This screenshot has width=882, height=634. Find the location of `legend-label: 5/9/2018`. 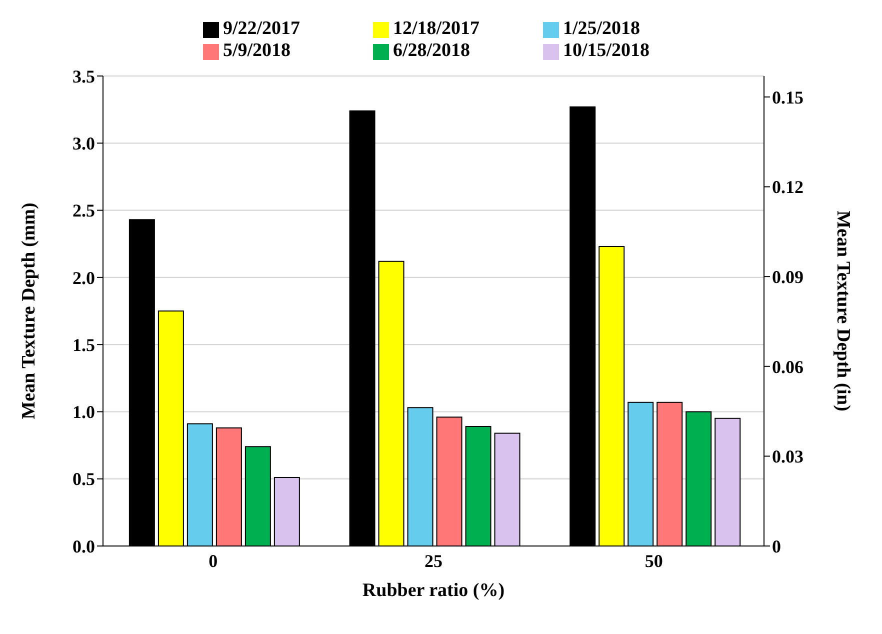

legend-label: 5/9/2018 is located at coordinates (257, 51).